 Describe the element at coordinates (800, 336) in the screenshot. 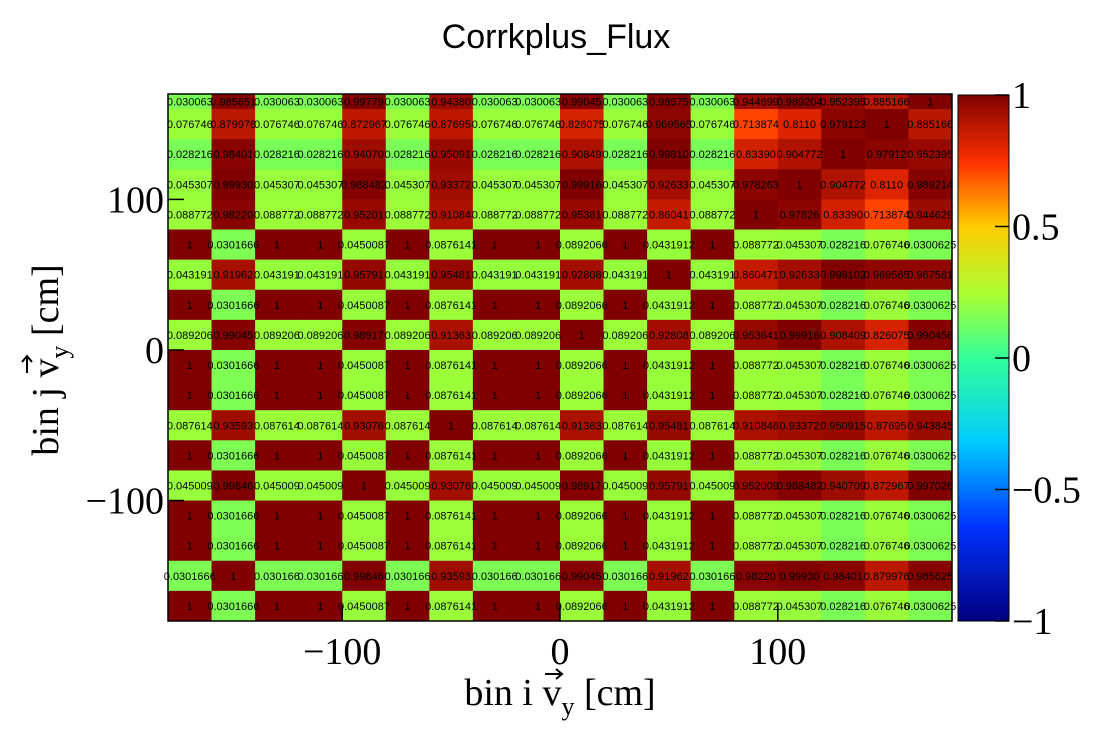

I see `heatmap-cell-label: 0.99916` at that location.